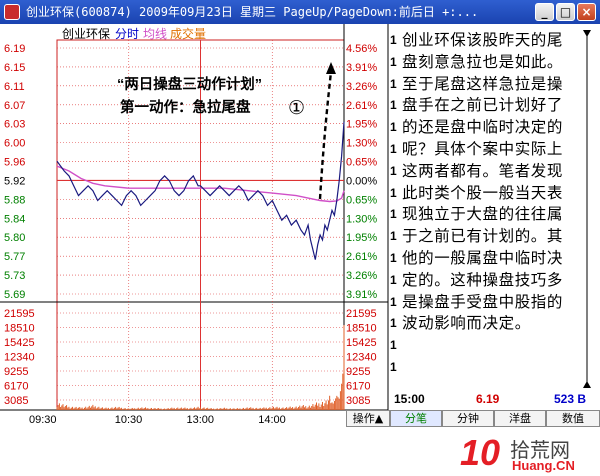 This screenshot has height=476, width=600. Describe the element at coordinates (368, 418) in the screenshot. I see `operate-button: 操作▲` at that location.